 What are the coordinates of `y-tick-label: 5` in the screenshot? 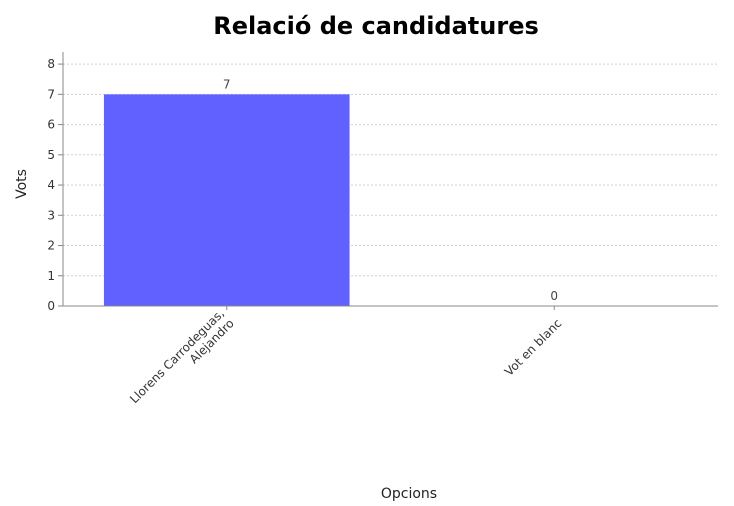 It's located at (51, 155).